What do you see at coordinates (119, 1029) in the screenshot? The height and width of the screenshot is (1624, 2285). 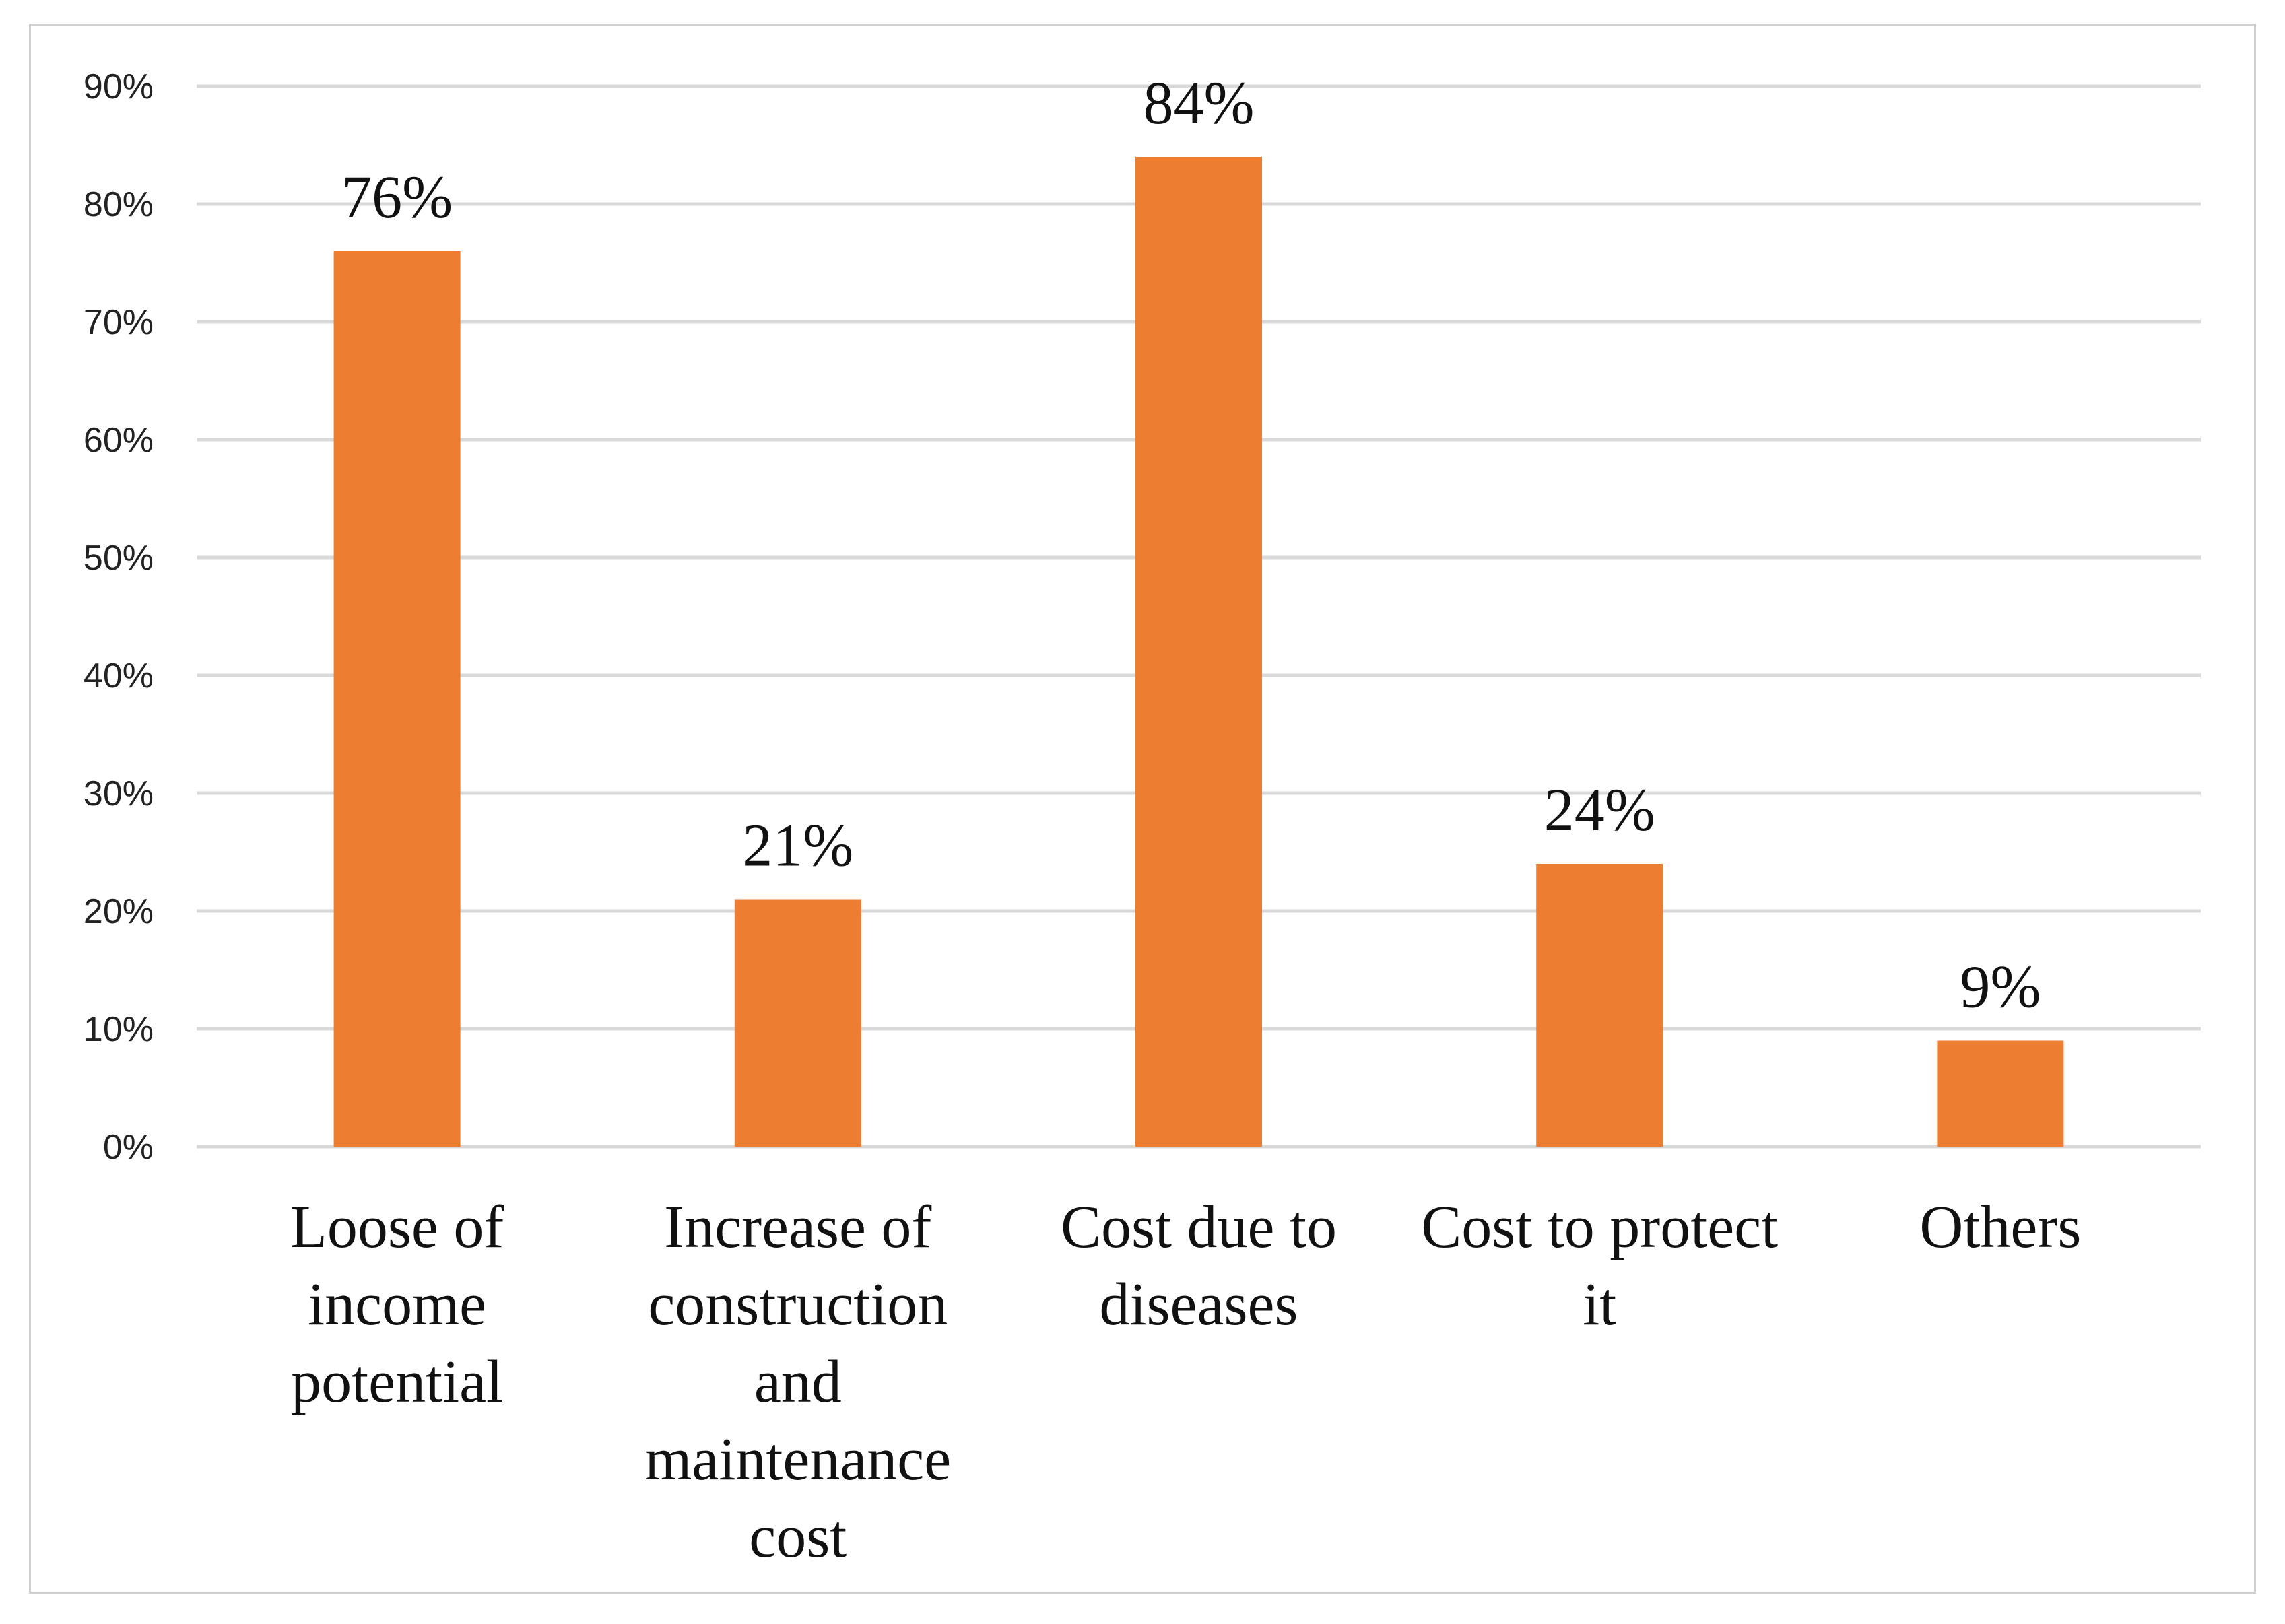 I see `y-tick-label: 10%` at bounding box center [119, 1029].